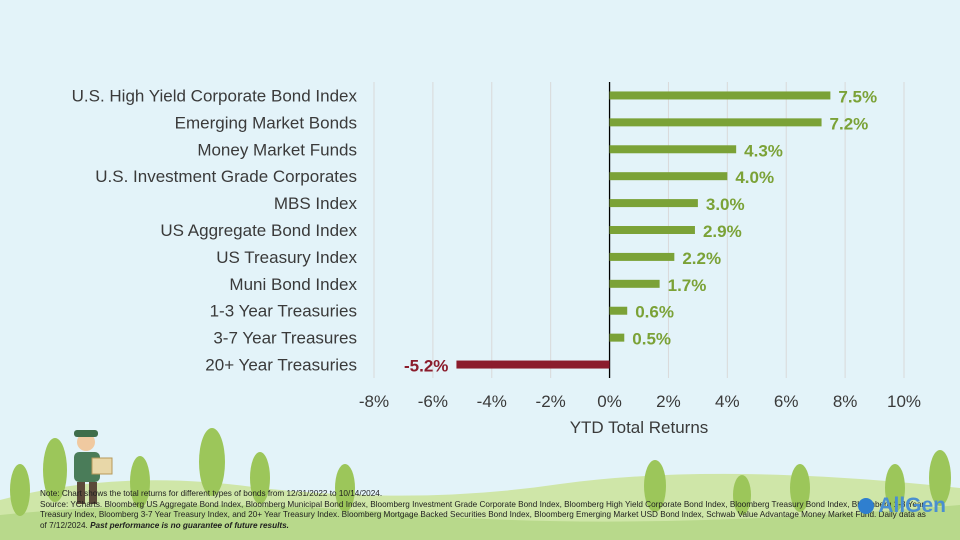  I want to click on data-label: 0.6%, so click(654, 312).